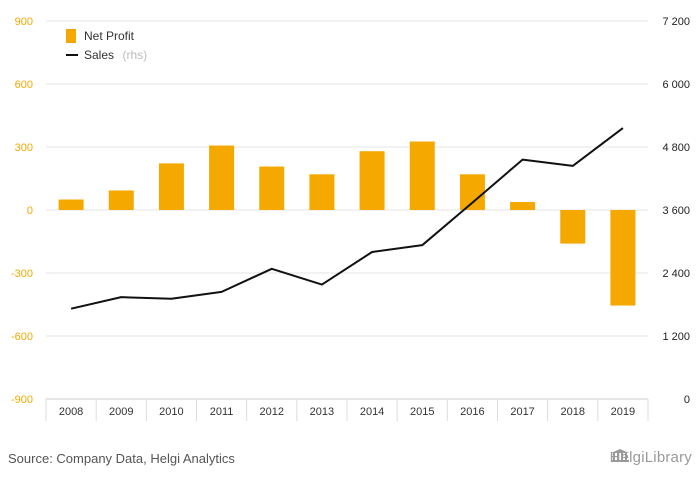 The image size is (700, 483). I want to click on right-axis-tick-label: 6 000, so click(676, 85).